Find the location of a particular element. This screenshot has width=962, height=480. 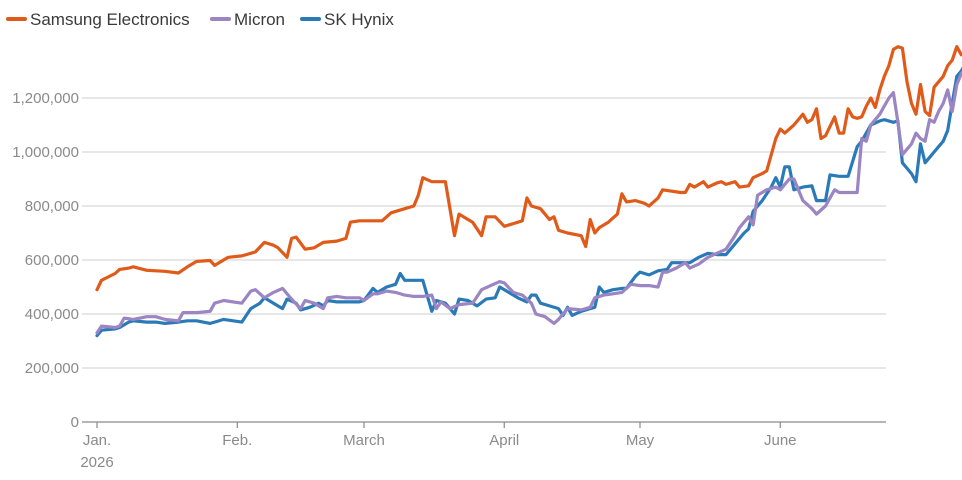

legend-label-samsung-electronics: Samsung Electronics is located at coordinates (110, 19).